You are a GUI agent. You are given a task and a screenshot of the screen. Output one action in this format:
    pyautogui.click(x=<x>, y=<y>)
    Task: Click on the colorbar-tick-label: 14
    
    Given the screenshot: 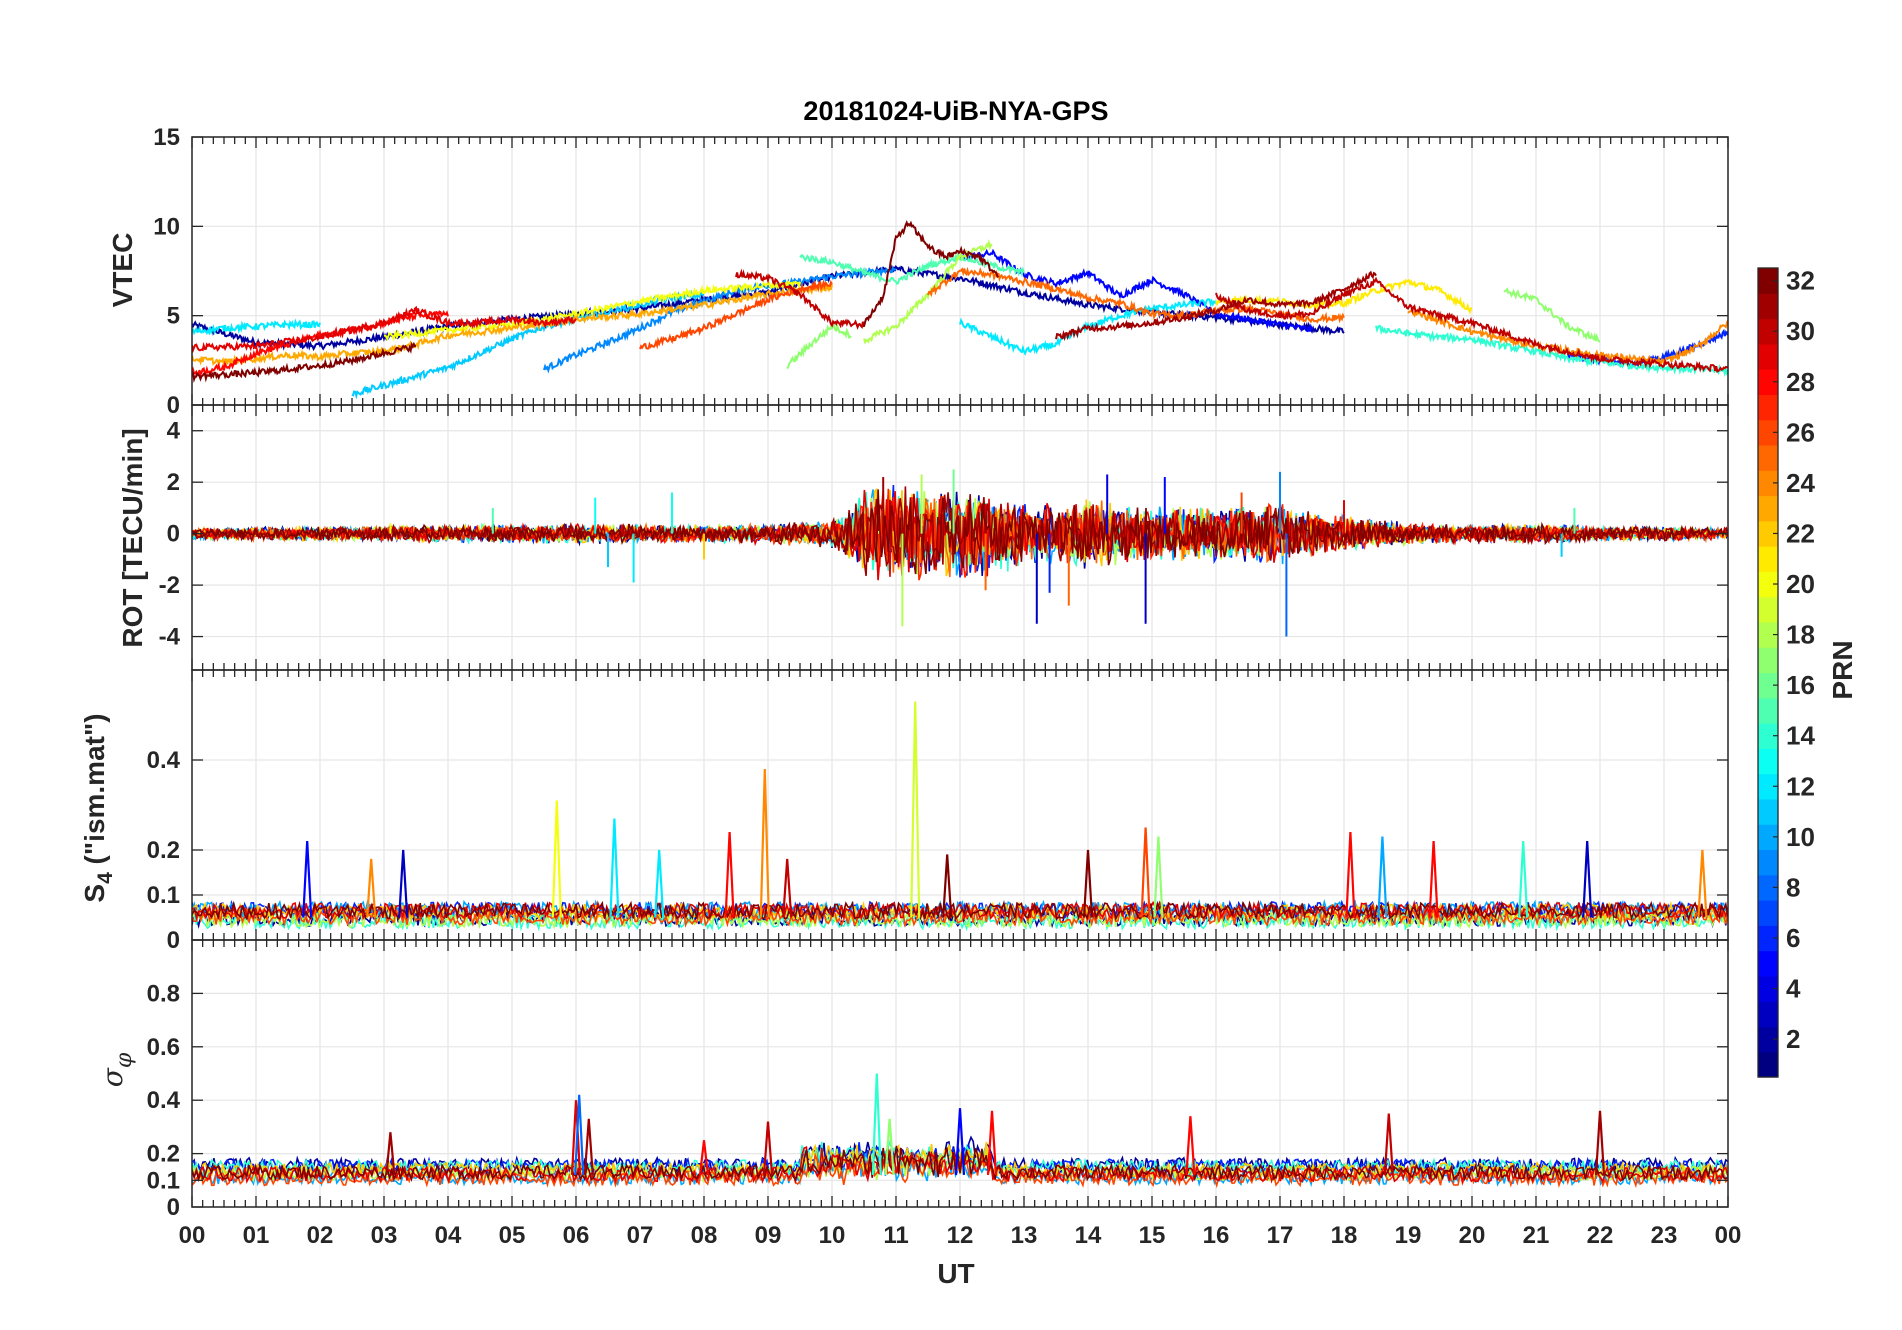 What is the action you would take?
    pyautogui.click(x=1800, y=736)
    